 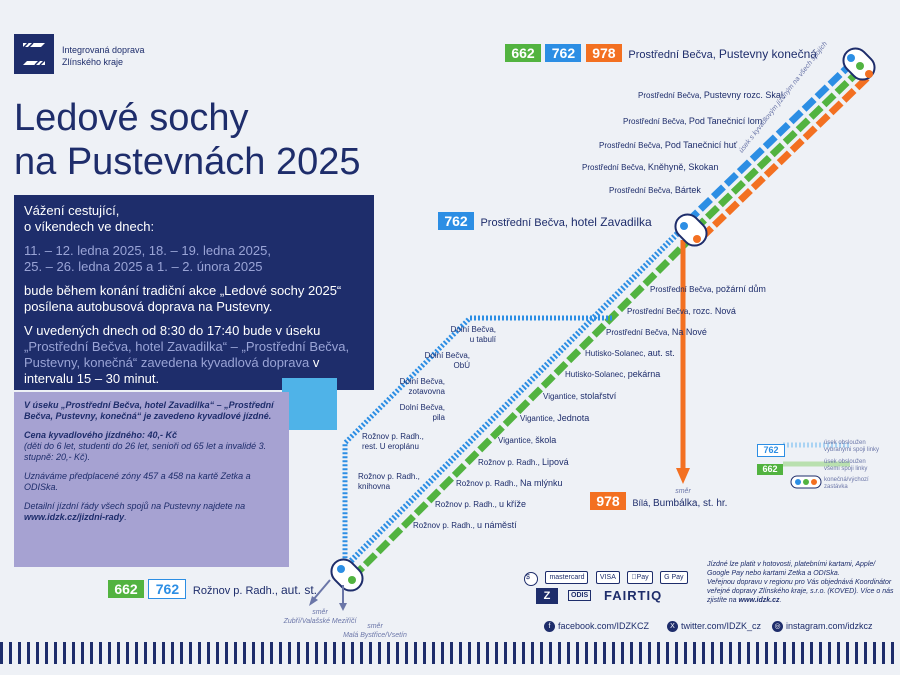 I want to click on stop-right-9: Rožnov p. Radh., Lipová, so click(x=523, y=462).